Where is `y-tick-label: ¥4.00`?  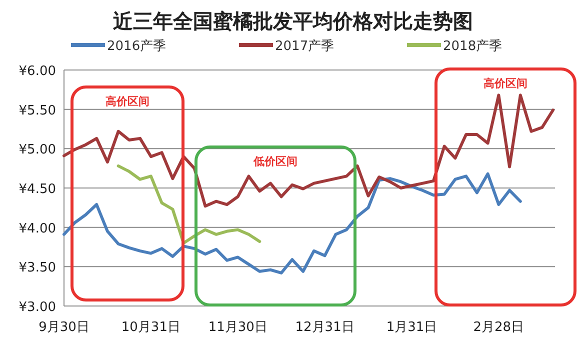 y-tick-label: ¥4.00 is located at coordinates (37, 228).